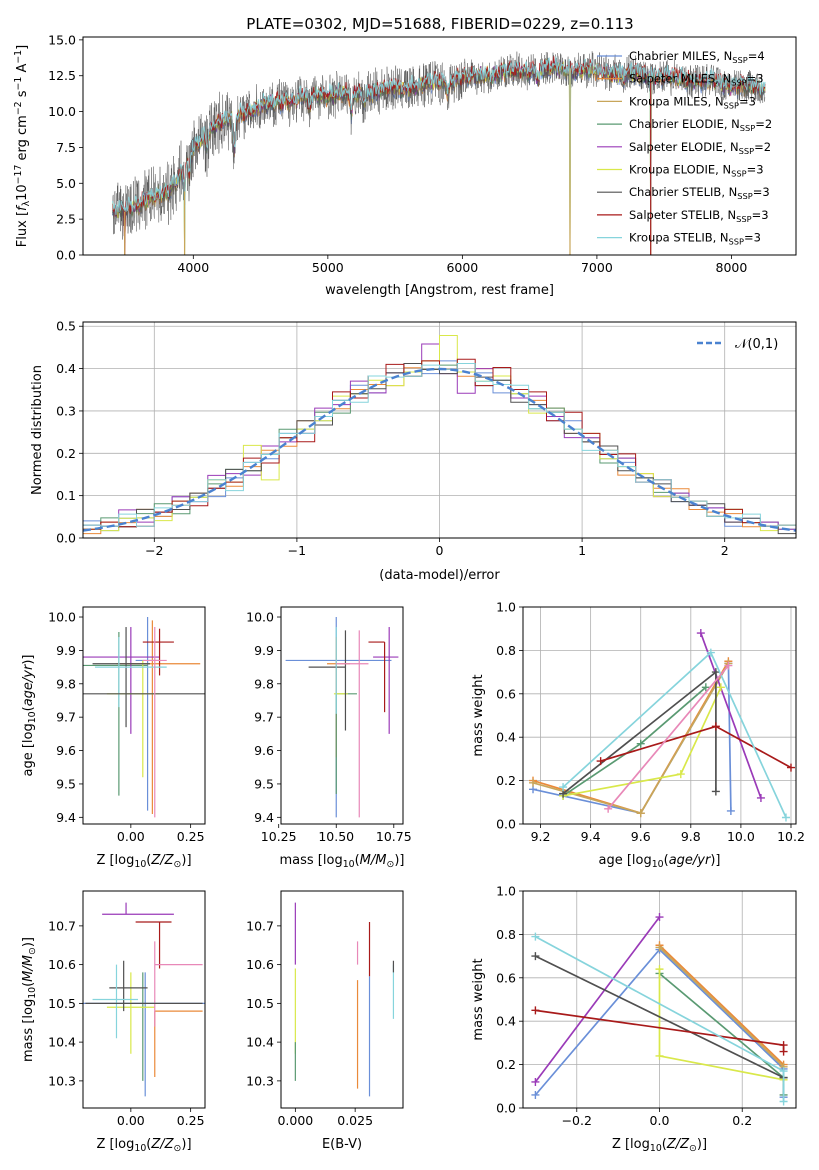 This screenshot has height=1170, width=819. What do you see at coordinates (506, 650) in the screenshot?
I see `y-tick-label: 0.8` at bounding box center [506, 650].